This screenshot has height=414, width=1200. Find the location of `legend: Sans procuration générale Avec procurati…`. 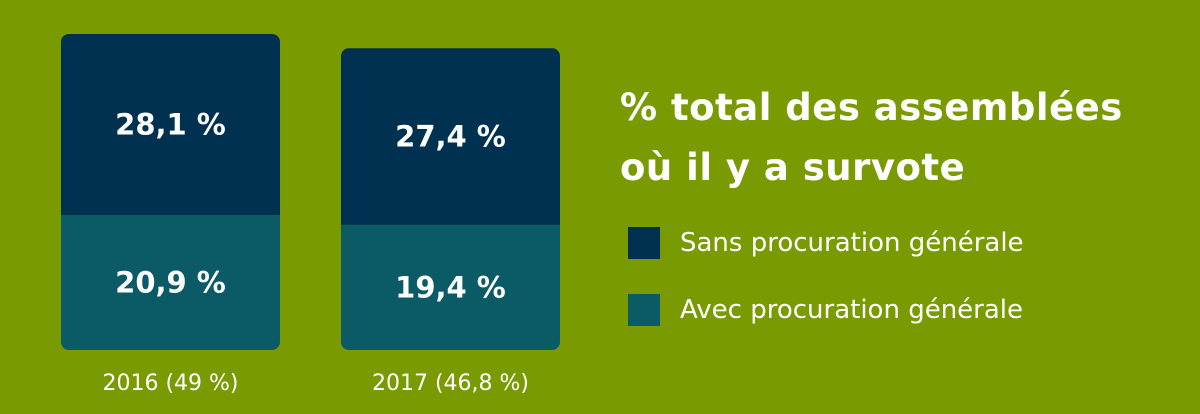

legend: Sans procuration générale Avec procurati… is located at coordinates (826, 291).